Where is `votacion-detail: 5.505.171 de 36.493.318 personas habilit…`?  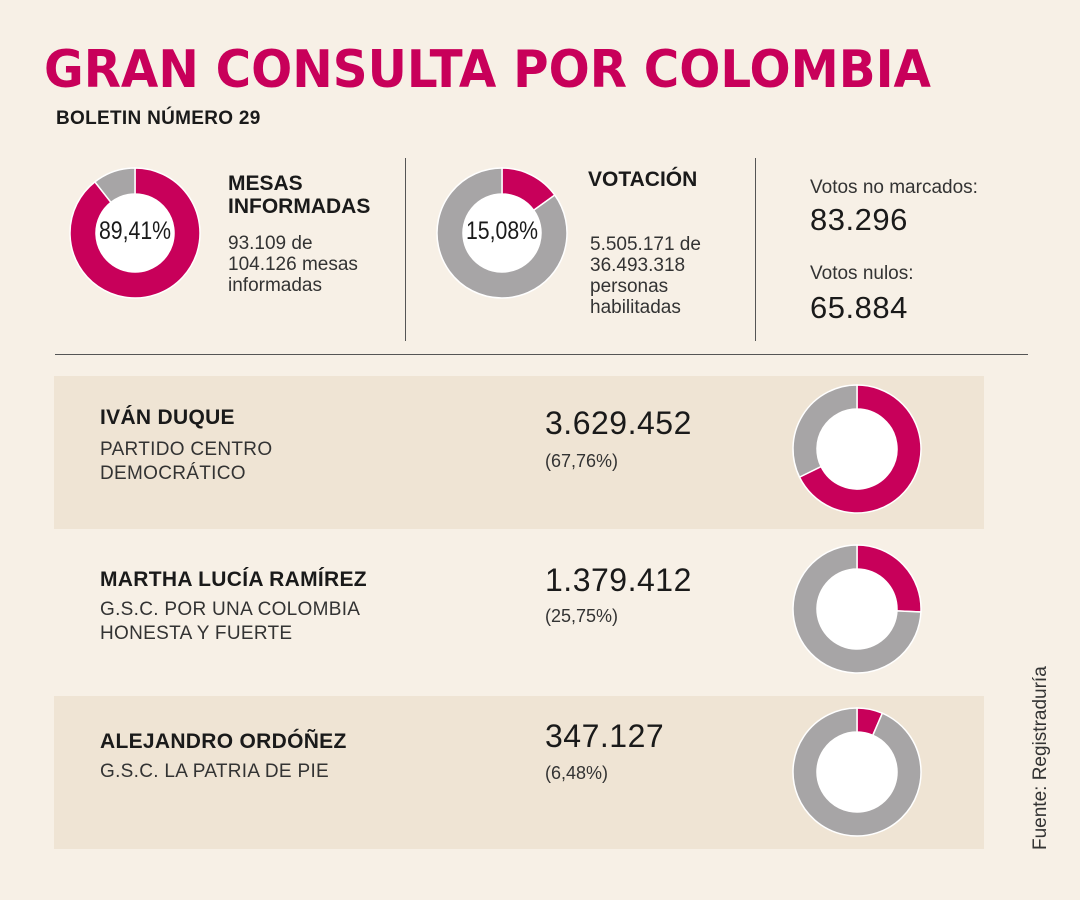 votacion-detail: 5.505.171 de 36.493.318 personas habilit… is located at coordinates (645, 276).